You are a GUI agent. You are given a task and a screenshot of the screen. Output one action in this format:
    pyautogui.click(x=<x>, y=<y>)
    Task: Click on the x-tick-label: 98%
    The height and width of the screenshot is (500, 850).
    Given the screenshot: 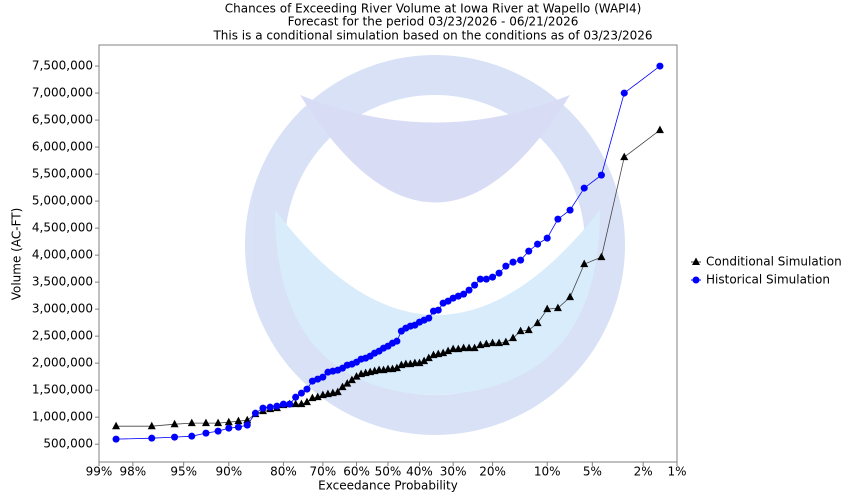 What is the action you would take?
    pyautogui.click(x=133, y=472)
    